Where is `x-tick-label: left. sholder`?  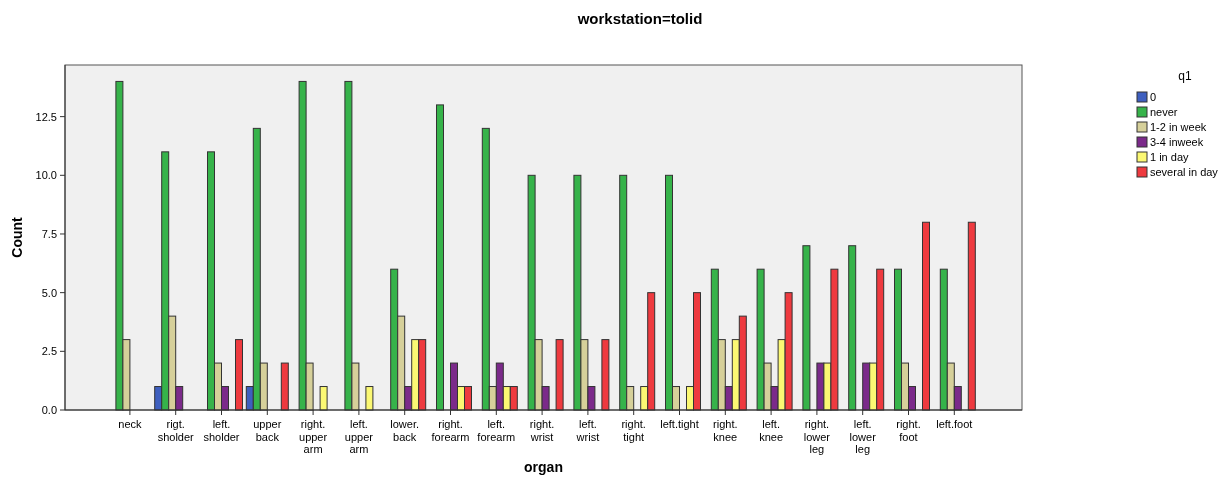 x-tick-label: left. sholder is located at coordinates (221, 430).